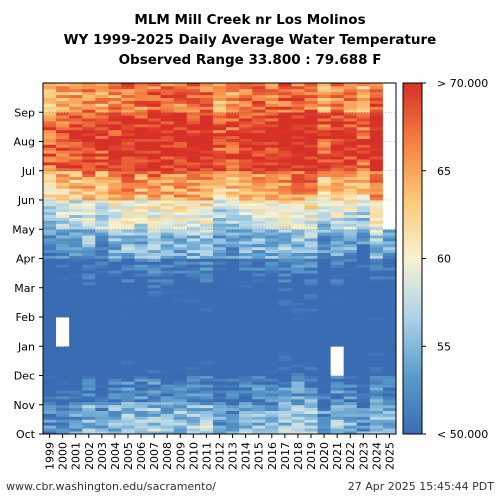 This screenshot has height=504, width=500. I want to click on x-tick-label: 2009, so click(180, 456).